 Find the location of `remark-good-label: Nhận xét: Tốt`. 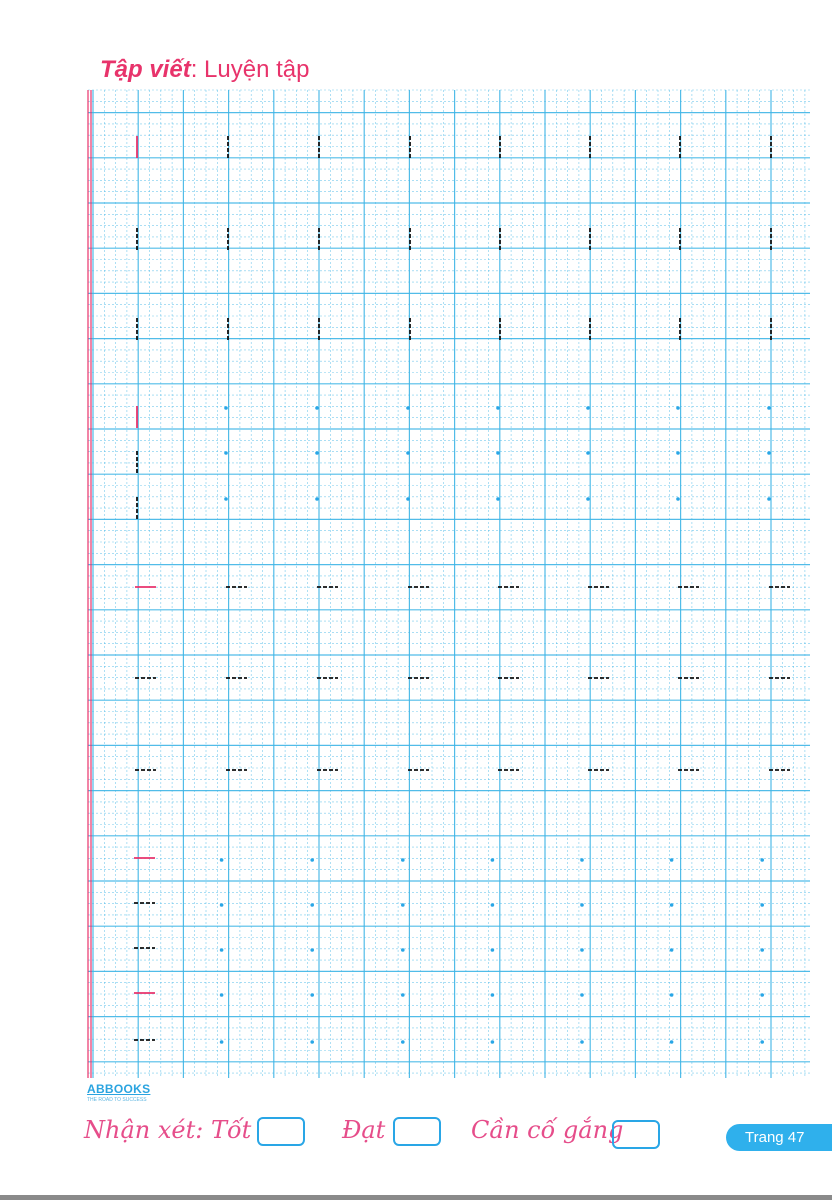

remark-good-label: Nhận xét: Tốt is located at coordinates (167, 1130).